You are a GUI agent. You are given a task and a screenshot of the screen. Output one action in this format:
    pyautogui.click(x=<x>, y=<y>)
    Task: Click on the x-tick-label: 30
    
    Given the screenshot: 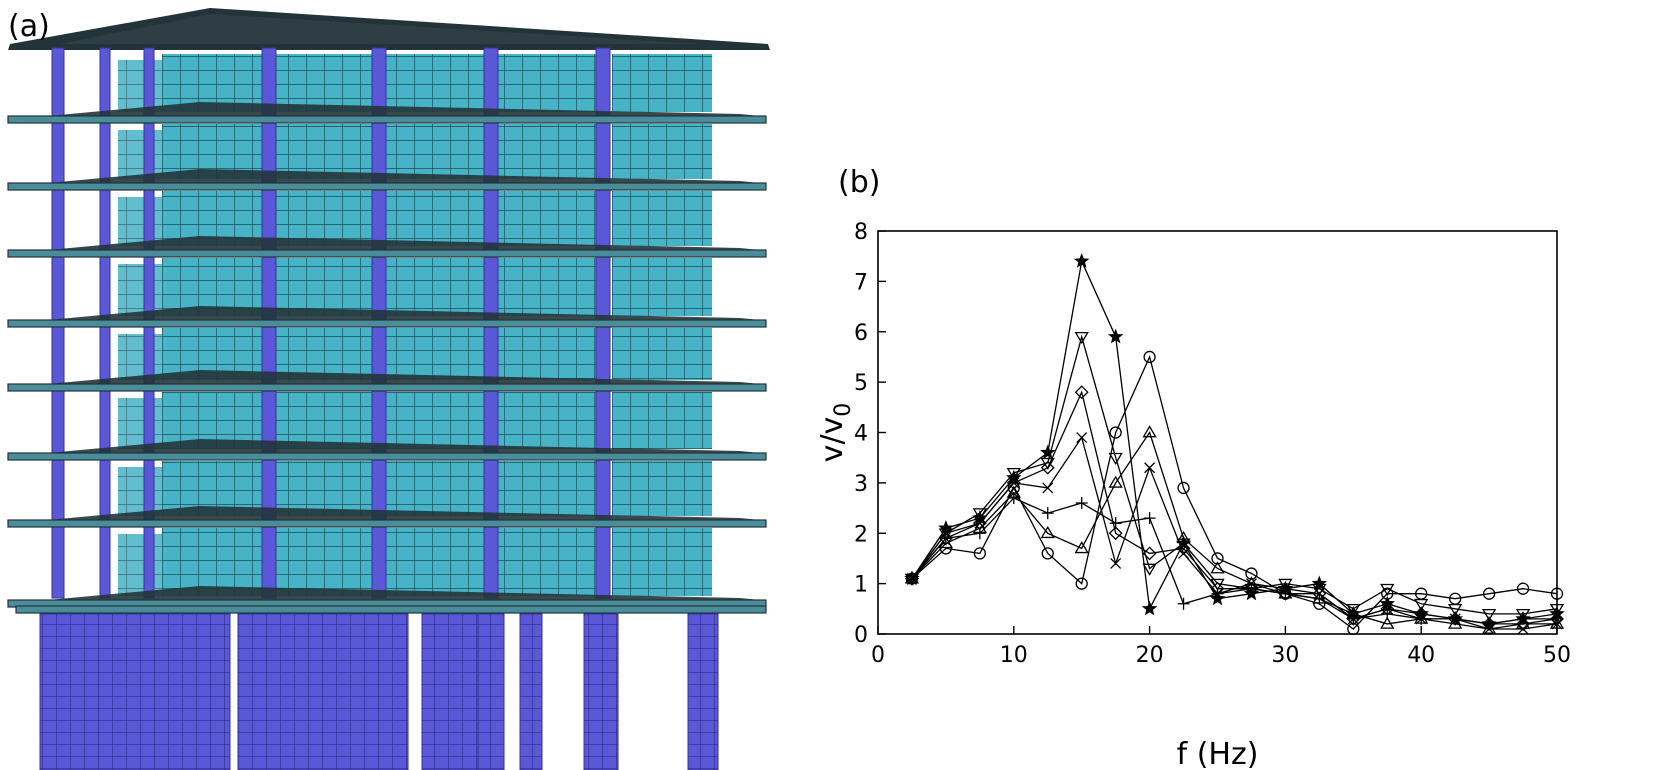 What is the action you would take?
    pyautogui.click(x=1285, y=655)
    